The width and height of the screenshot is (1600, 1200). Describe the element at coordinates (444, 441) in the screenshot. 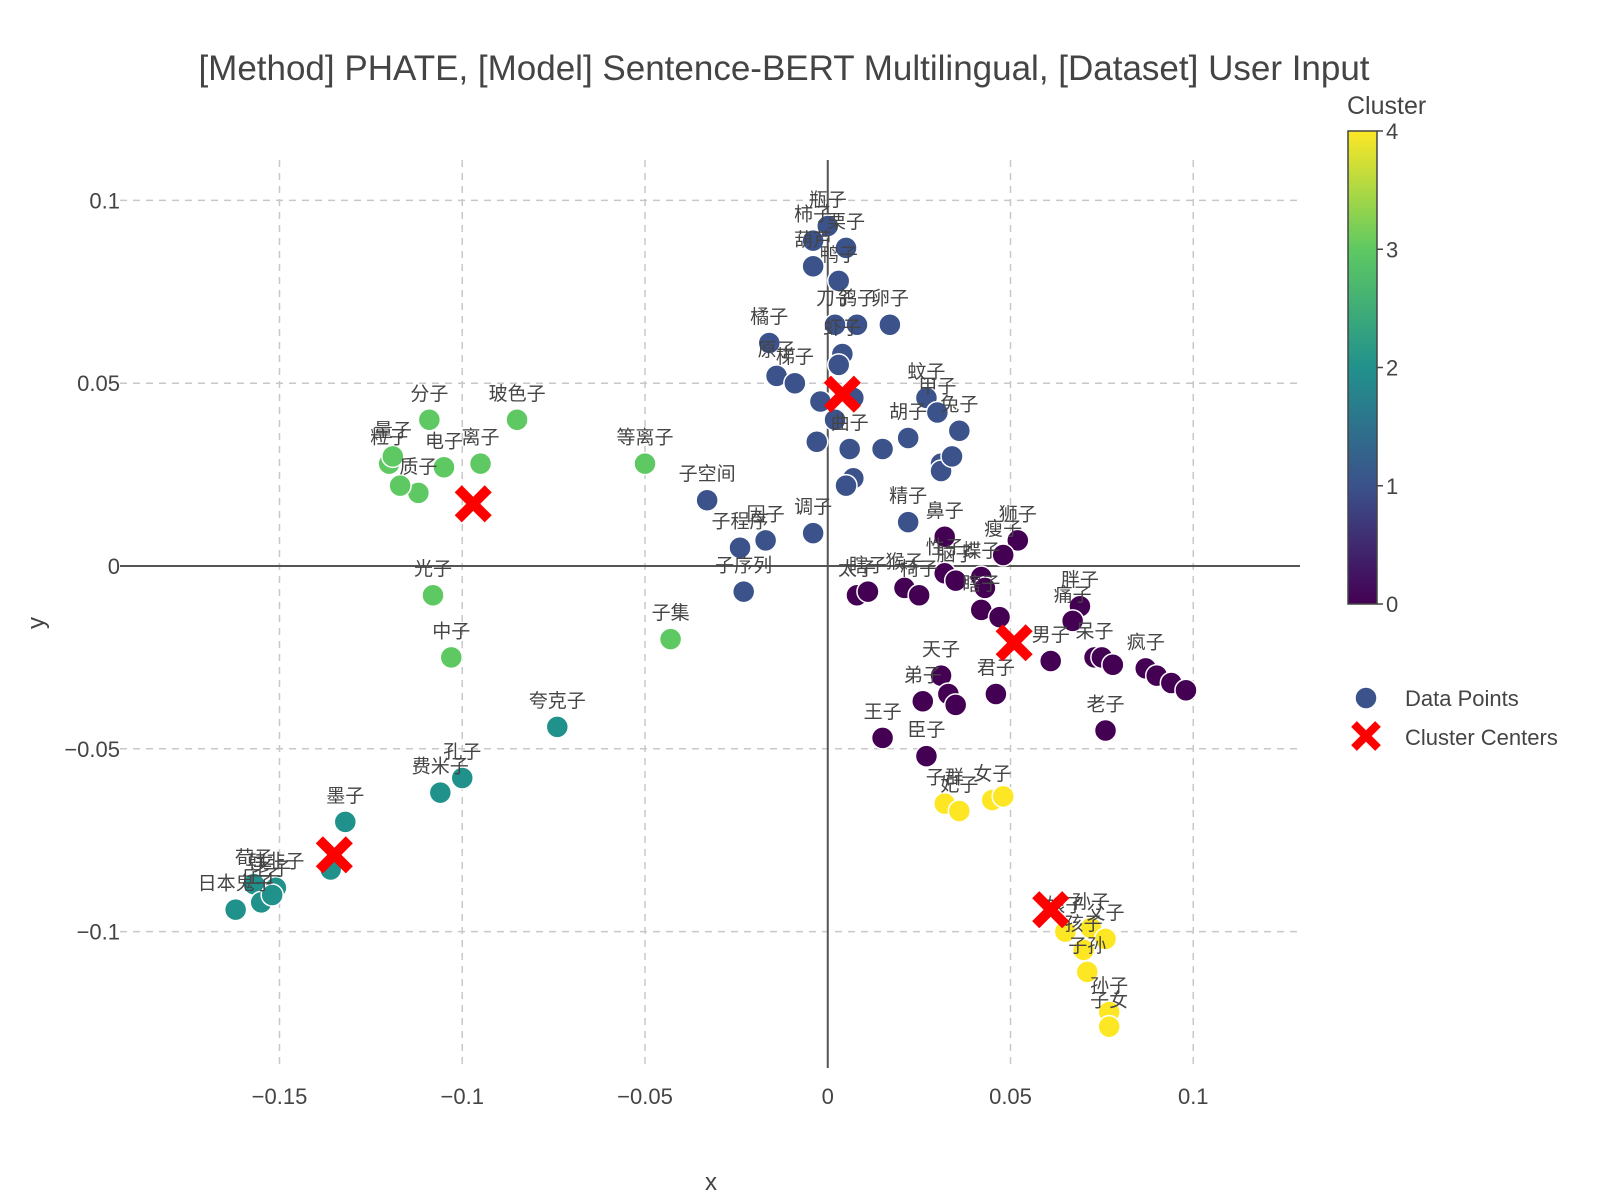

I see `point-label: 电子` at that location.